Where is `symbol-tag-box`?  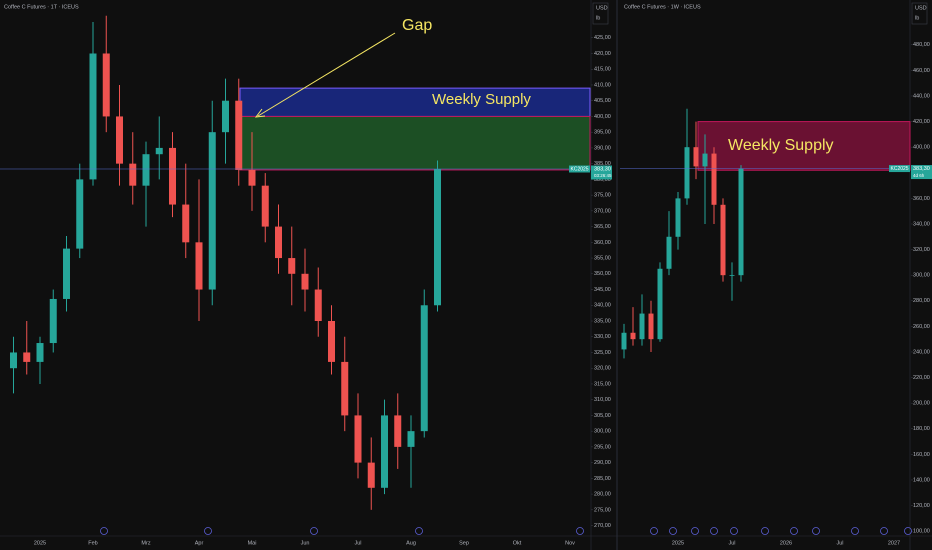 symbol-tag-box is located at coordinates (579, 169).